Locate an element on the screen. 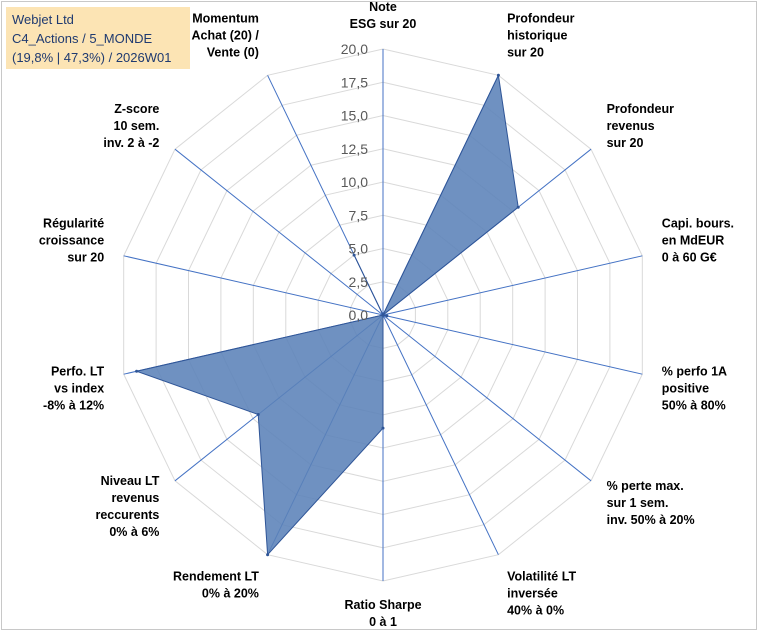 Image resolution: width=760 pixels, height=633 pixels. axis-label: Momentum Achat (20) / Vente (0) is located at coordinates (226, 35).